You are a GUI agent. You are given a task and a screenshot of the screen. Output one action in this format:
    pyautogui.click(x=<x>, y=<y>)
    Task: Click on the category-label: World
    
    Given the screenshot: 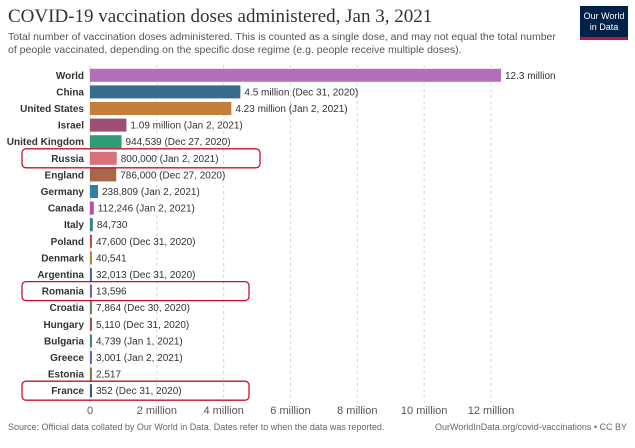 What is the action you would take?
    pyautogui.click(x=70, y=76)
    